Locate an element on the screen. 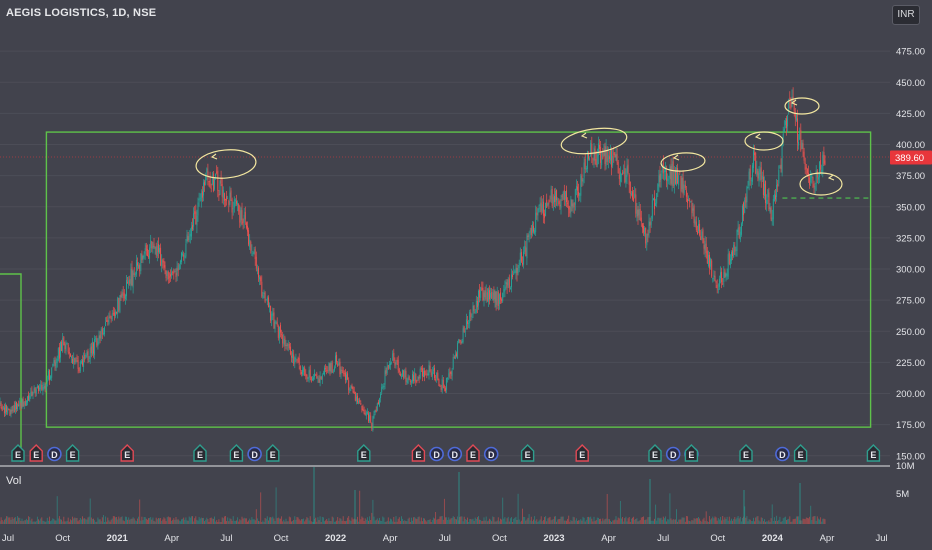  prior-range-rectangle is located at coordinates (11, 367).